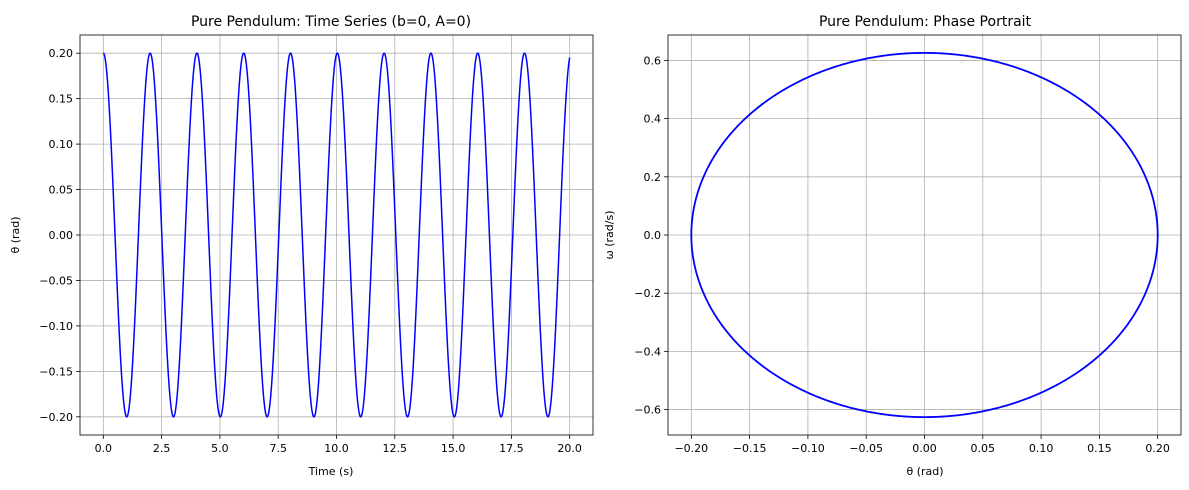 The image size is (1189, 490). I want to click on x-tick-label: 5.0, so click(220, 448).